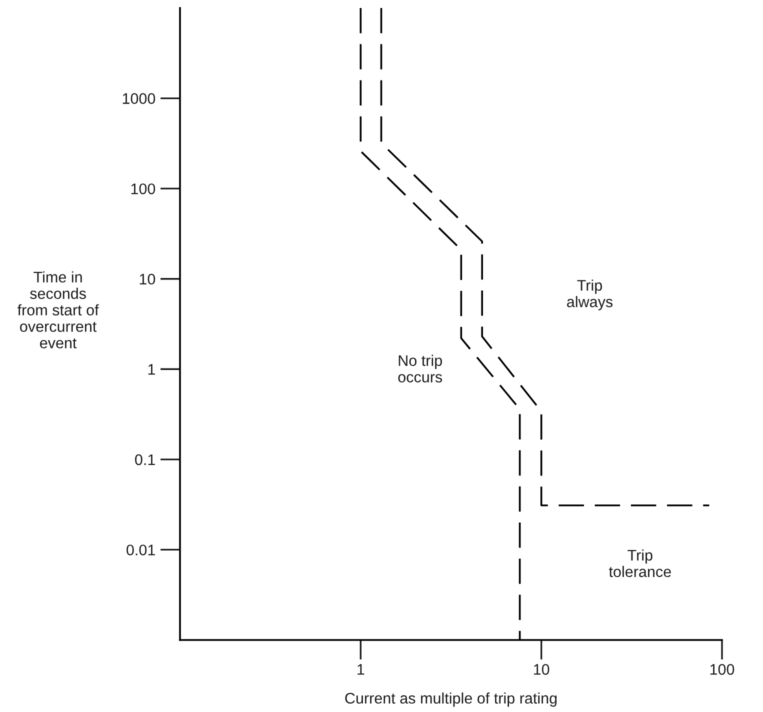 This screenshot has width=763, height=712. I want to click on y-tick-label: 100, so click(143, 188).